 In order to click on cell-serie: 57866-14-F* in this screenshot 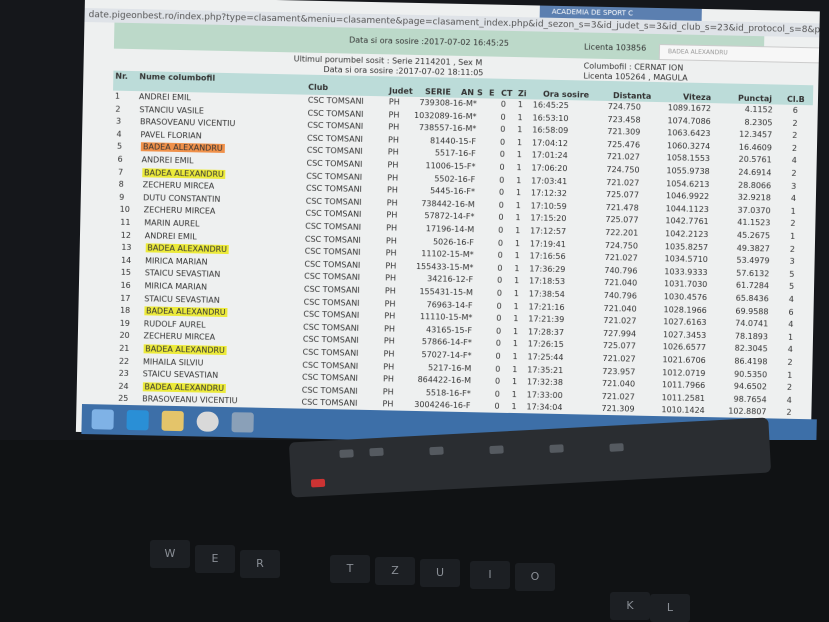, I will do `click(446, 342)`.